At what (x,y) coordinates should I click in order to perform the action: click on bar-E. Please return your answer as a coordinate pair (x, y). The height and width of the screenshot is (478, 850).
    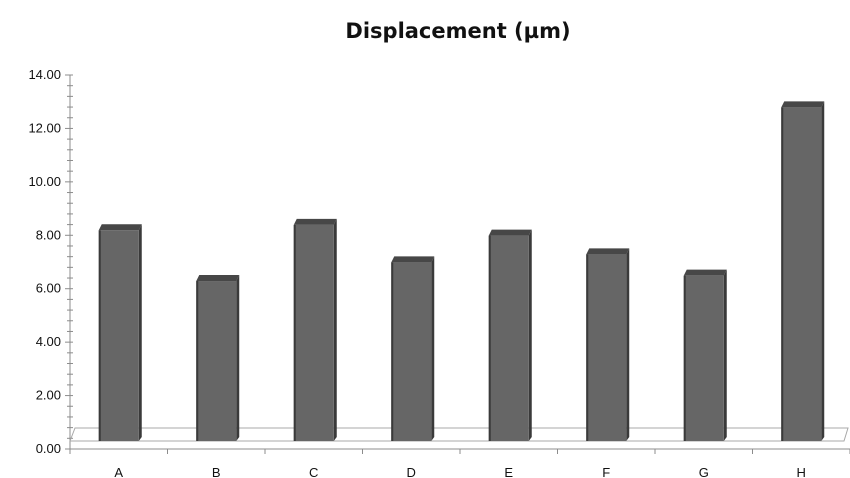
    Looking at the image, I should click on (510, 335).